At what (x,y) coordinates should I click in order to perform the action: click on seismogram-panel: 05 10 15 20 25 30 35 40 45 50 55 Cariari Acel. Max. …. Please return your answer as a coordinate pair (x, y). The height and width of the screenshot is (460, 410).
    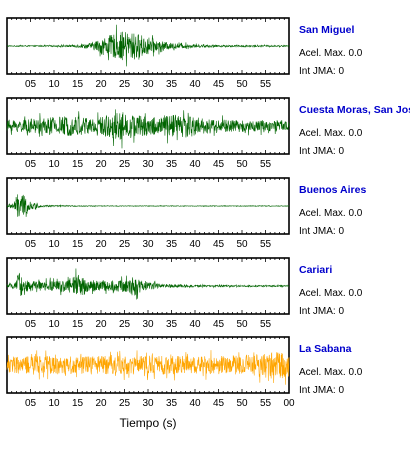
    Looking at the image, I should click on (184, 293).